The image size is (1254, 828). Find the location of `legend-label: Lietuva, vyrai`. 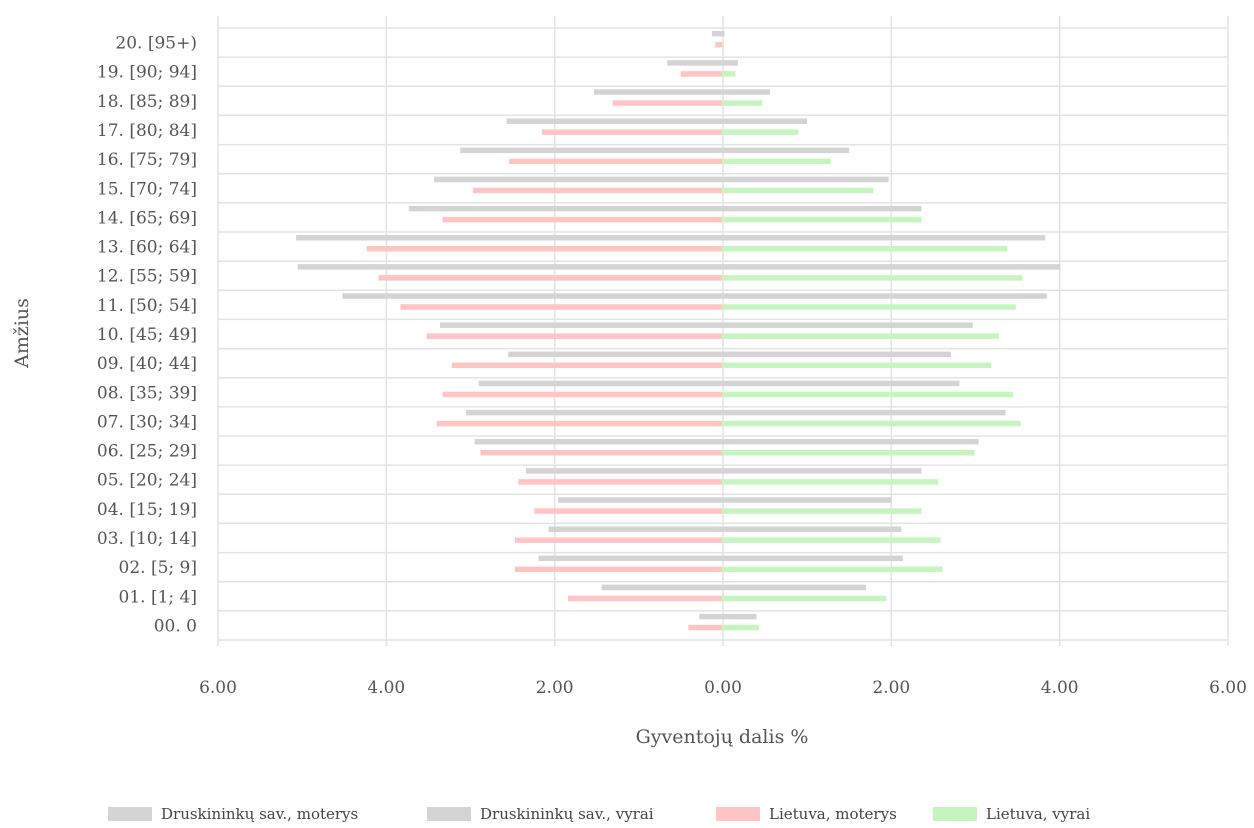

legend-label: Lietuva, vyrai is located at coordinates (1038, 814).